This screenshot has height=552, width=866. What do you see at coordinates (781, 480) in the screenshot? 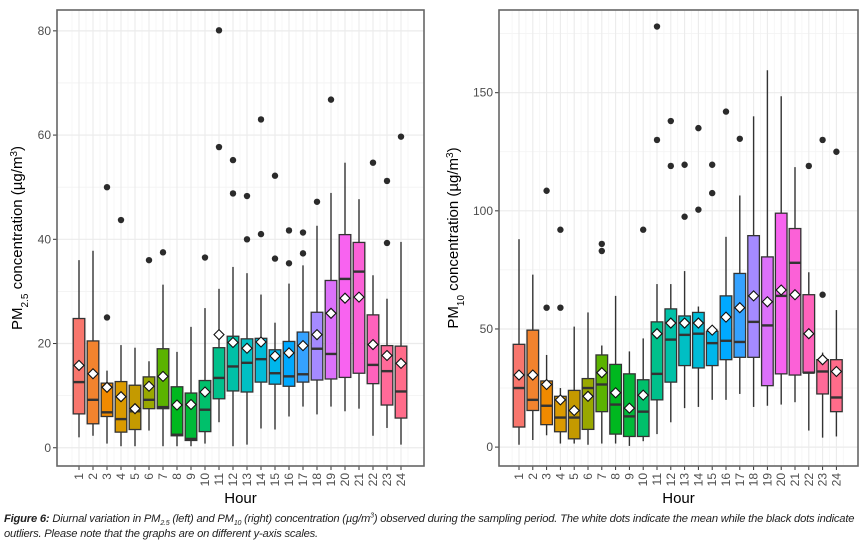
I see `x-tick-label: 20` at bounding box center [781, 480].